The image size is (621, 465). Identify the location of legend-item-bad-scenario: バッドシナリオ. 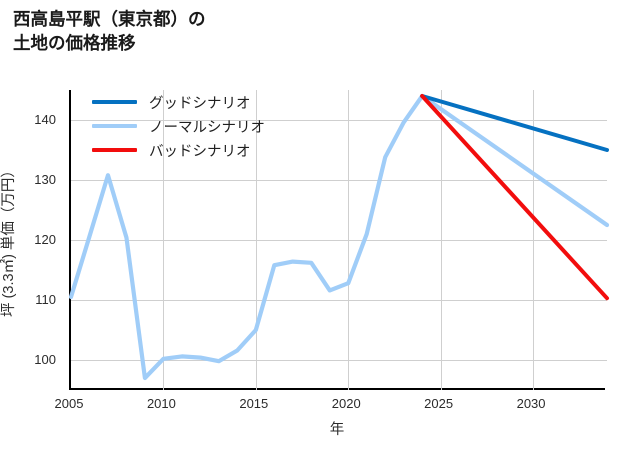
(202, 150).